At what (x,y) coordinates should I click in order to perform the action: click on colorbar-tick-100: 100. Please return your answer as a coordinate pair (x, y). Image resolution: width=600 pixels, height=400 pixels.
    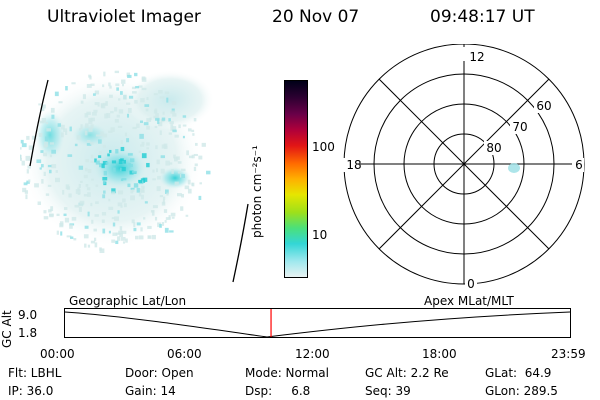
    Looking at the image, I should click on (323, 147).